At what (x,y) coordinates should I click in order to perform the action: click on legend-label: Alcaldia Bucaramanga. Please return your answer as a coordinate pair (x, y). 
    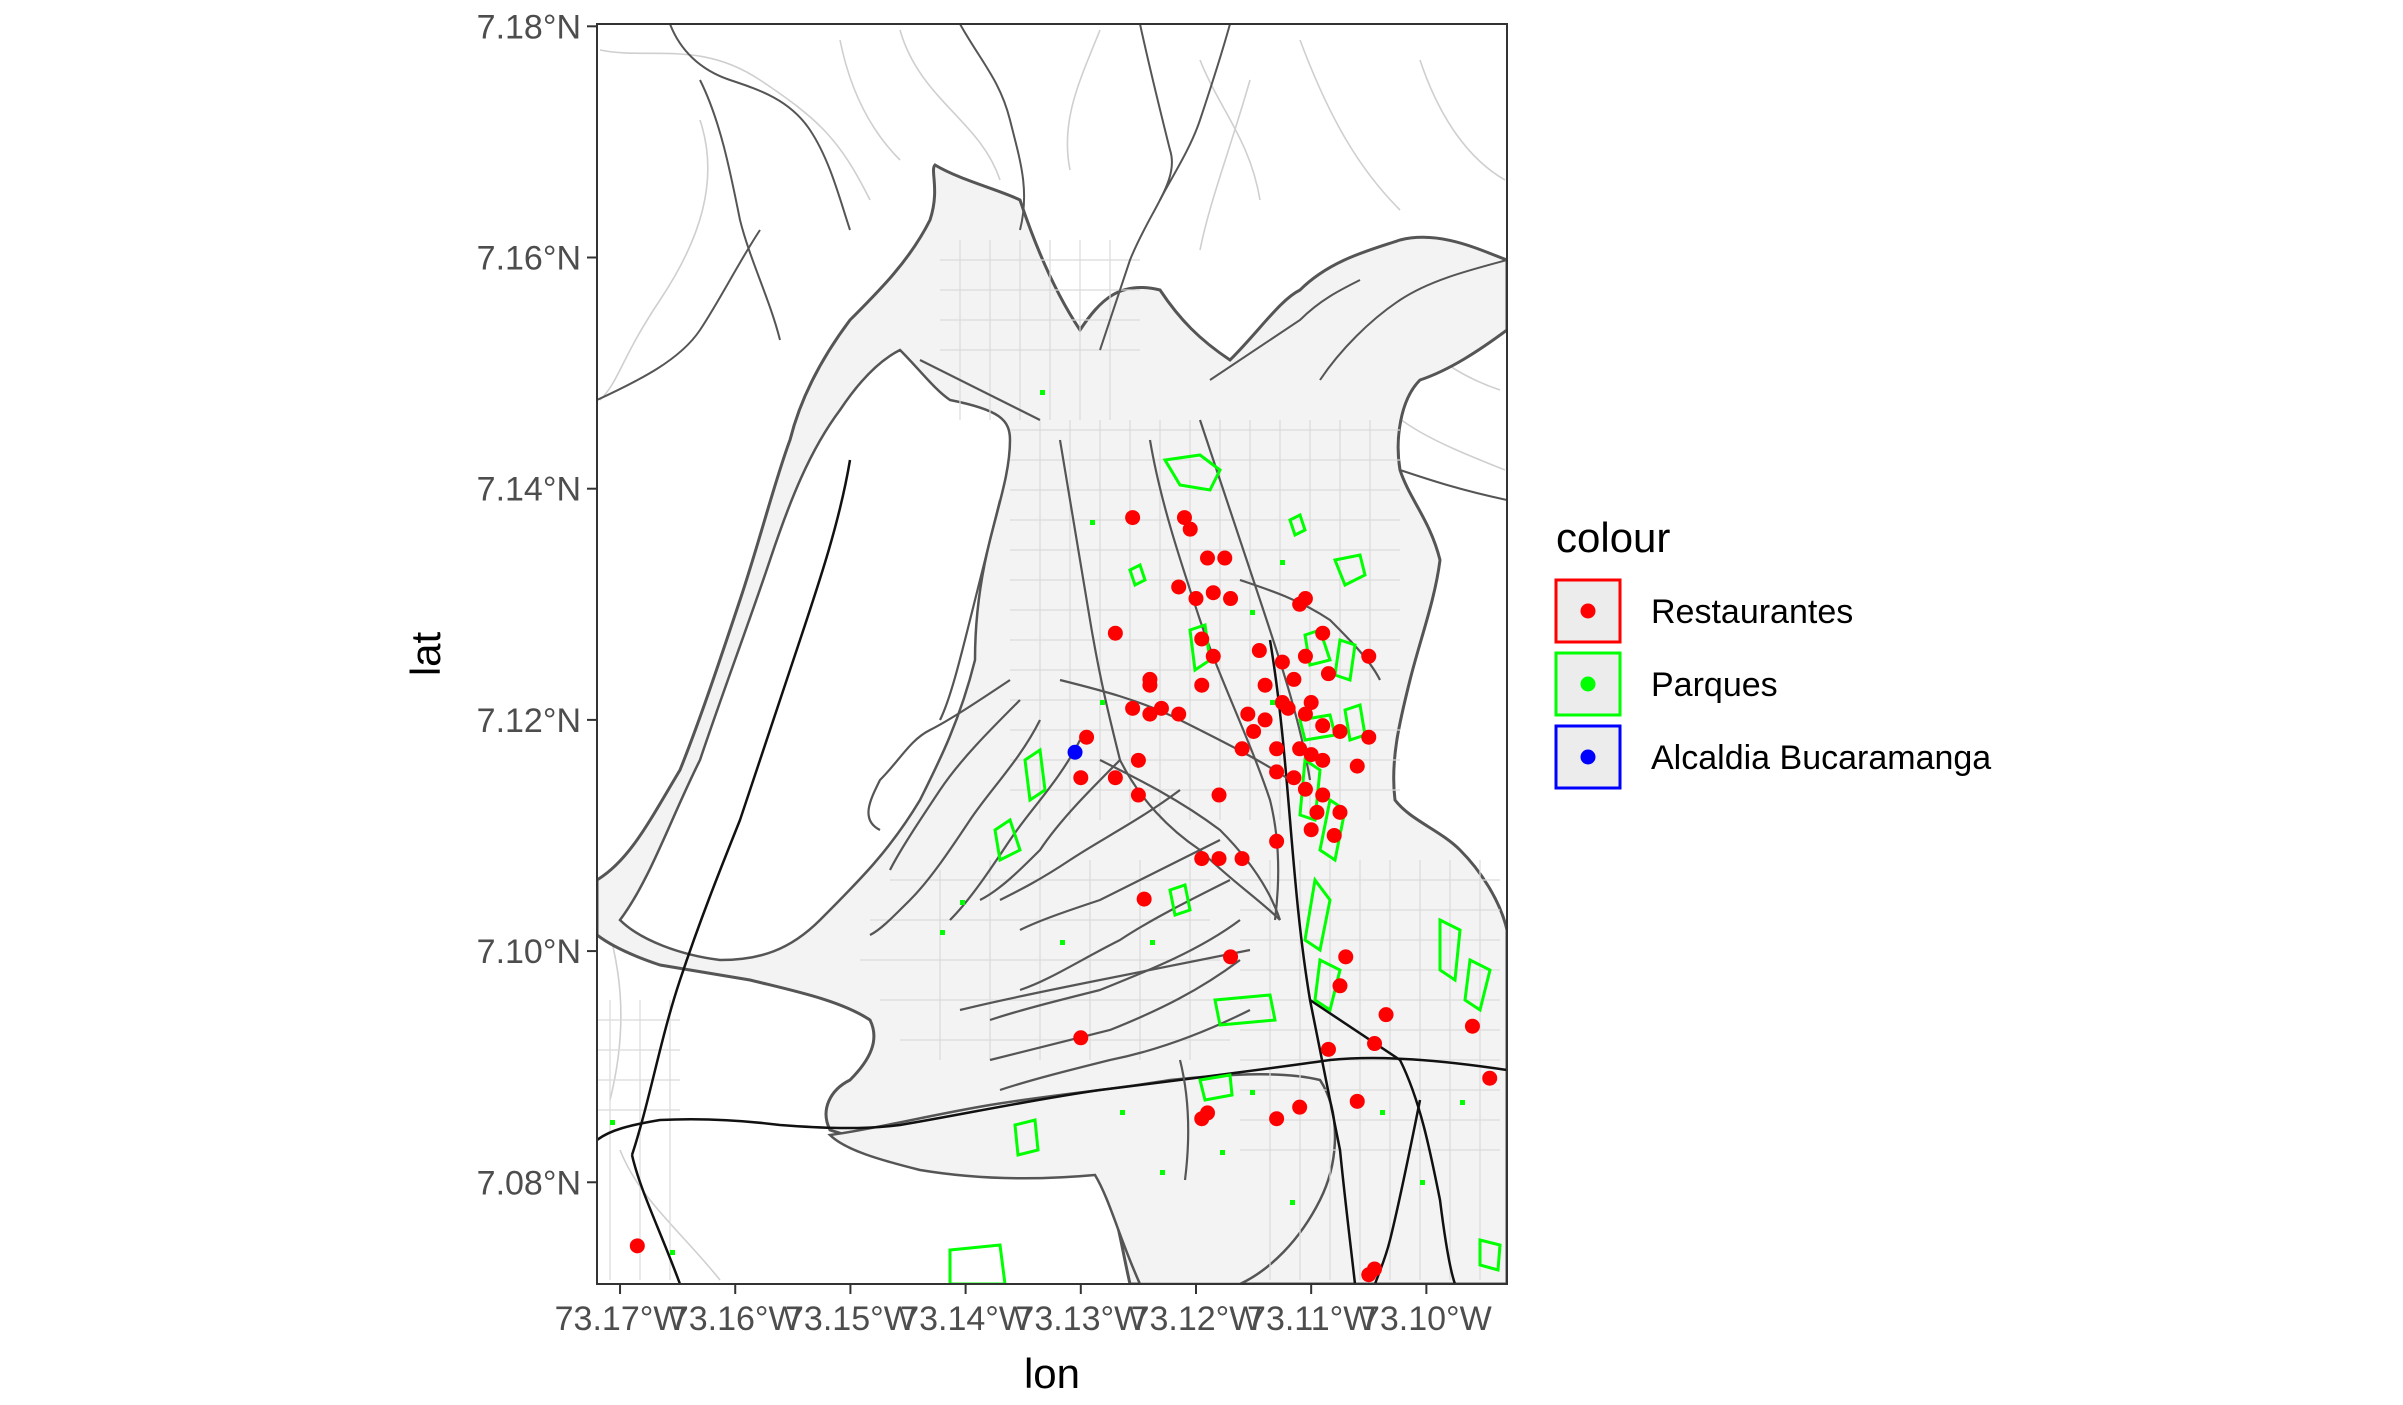
    Looking at the image, I should click on (1821, 758).